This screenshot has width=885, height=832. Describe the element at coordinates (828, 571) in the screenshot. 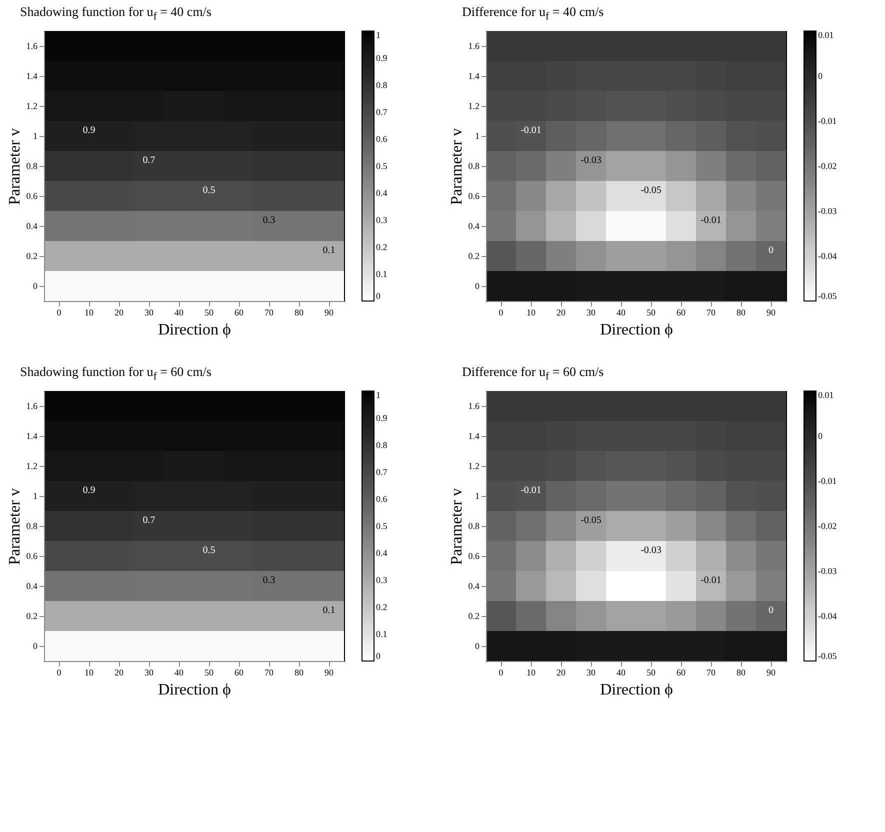

I see `color-bar-label: -0.03` at that location.